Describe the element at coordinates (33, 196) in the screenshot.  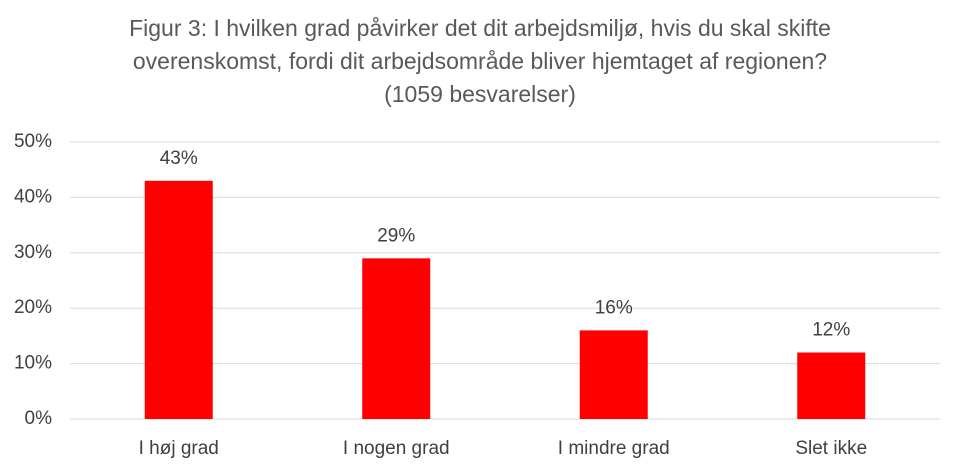
I see `y-tick-label: 40%` at that location.